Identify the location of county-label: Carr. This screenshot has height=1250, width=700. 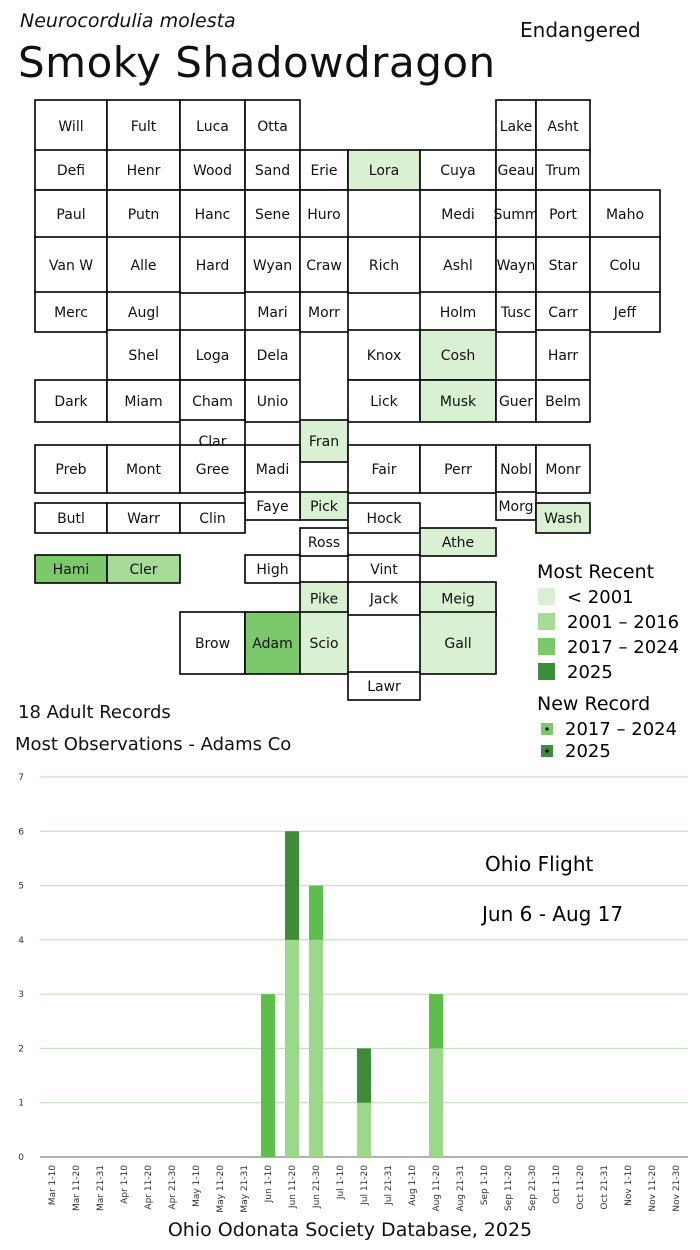
(563, 313).